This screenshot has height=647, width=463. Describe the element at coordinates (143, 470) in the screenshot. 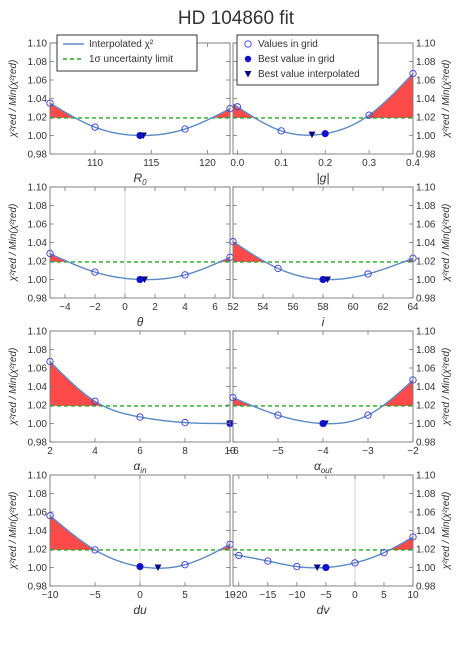

I see `x-axis-label-sub: in` at that location.